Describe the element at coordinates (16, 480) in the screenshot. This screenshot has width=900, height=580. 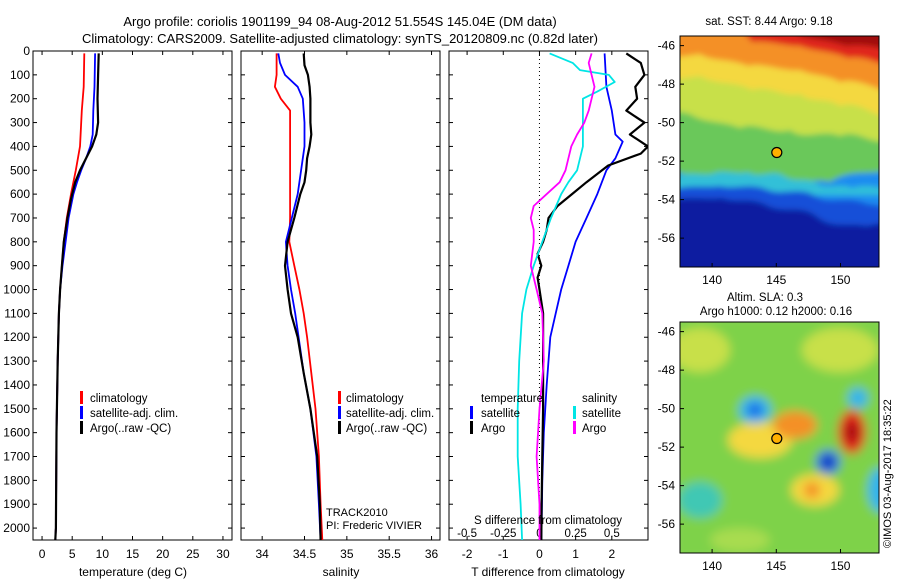
I see `depth-tick-label: 1800` at that location.